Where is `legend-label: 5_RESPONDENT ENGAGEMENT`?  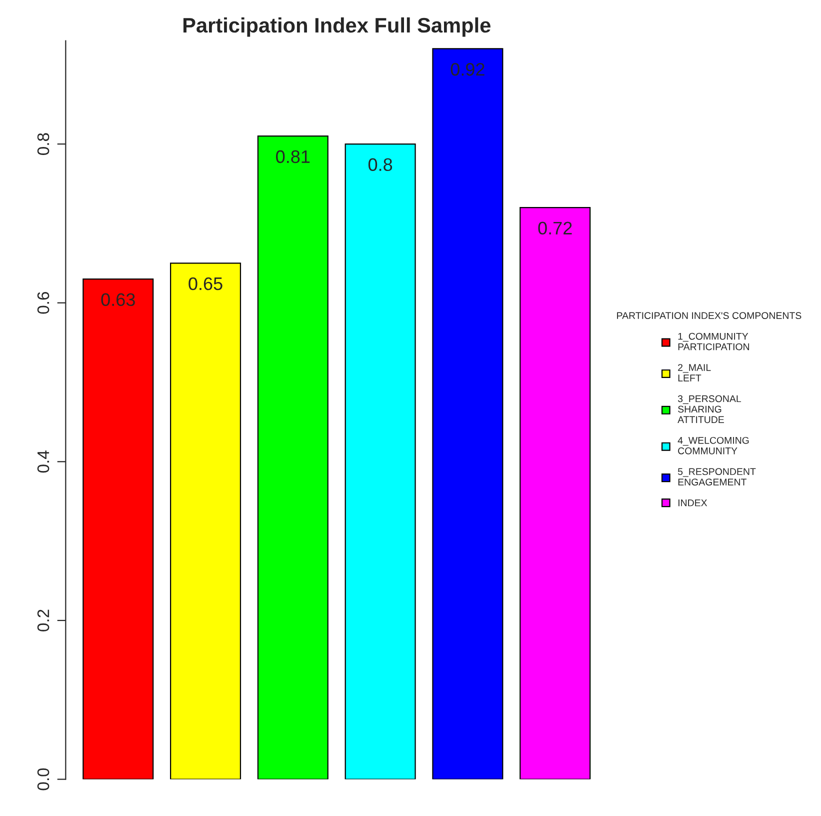 legend-label: 5_RESPONDENT ENGAGEMENT is located at coordinates (717, 477).